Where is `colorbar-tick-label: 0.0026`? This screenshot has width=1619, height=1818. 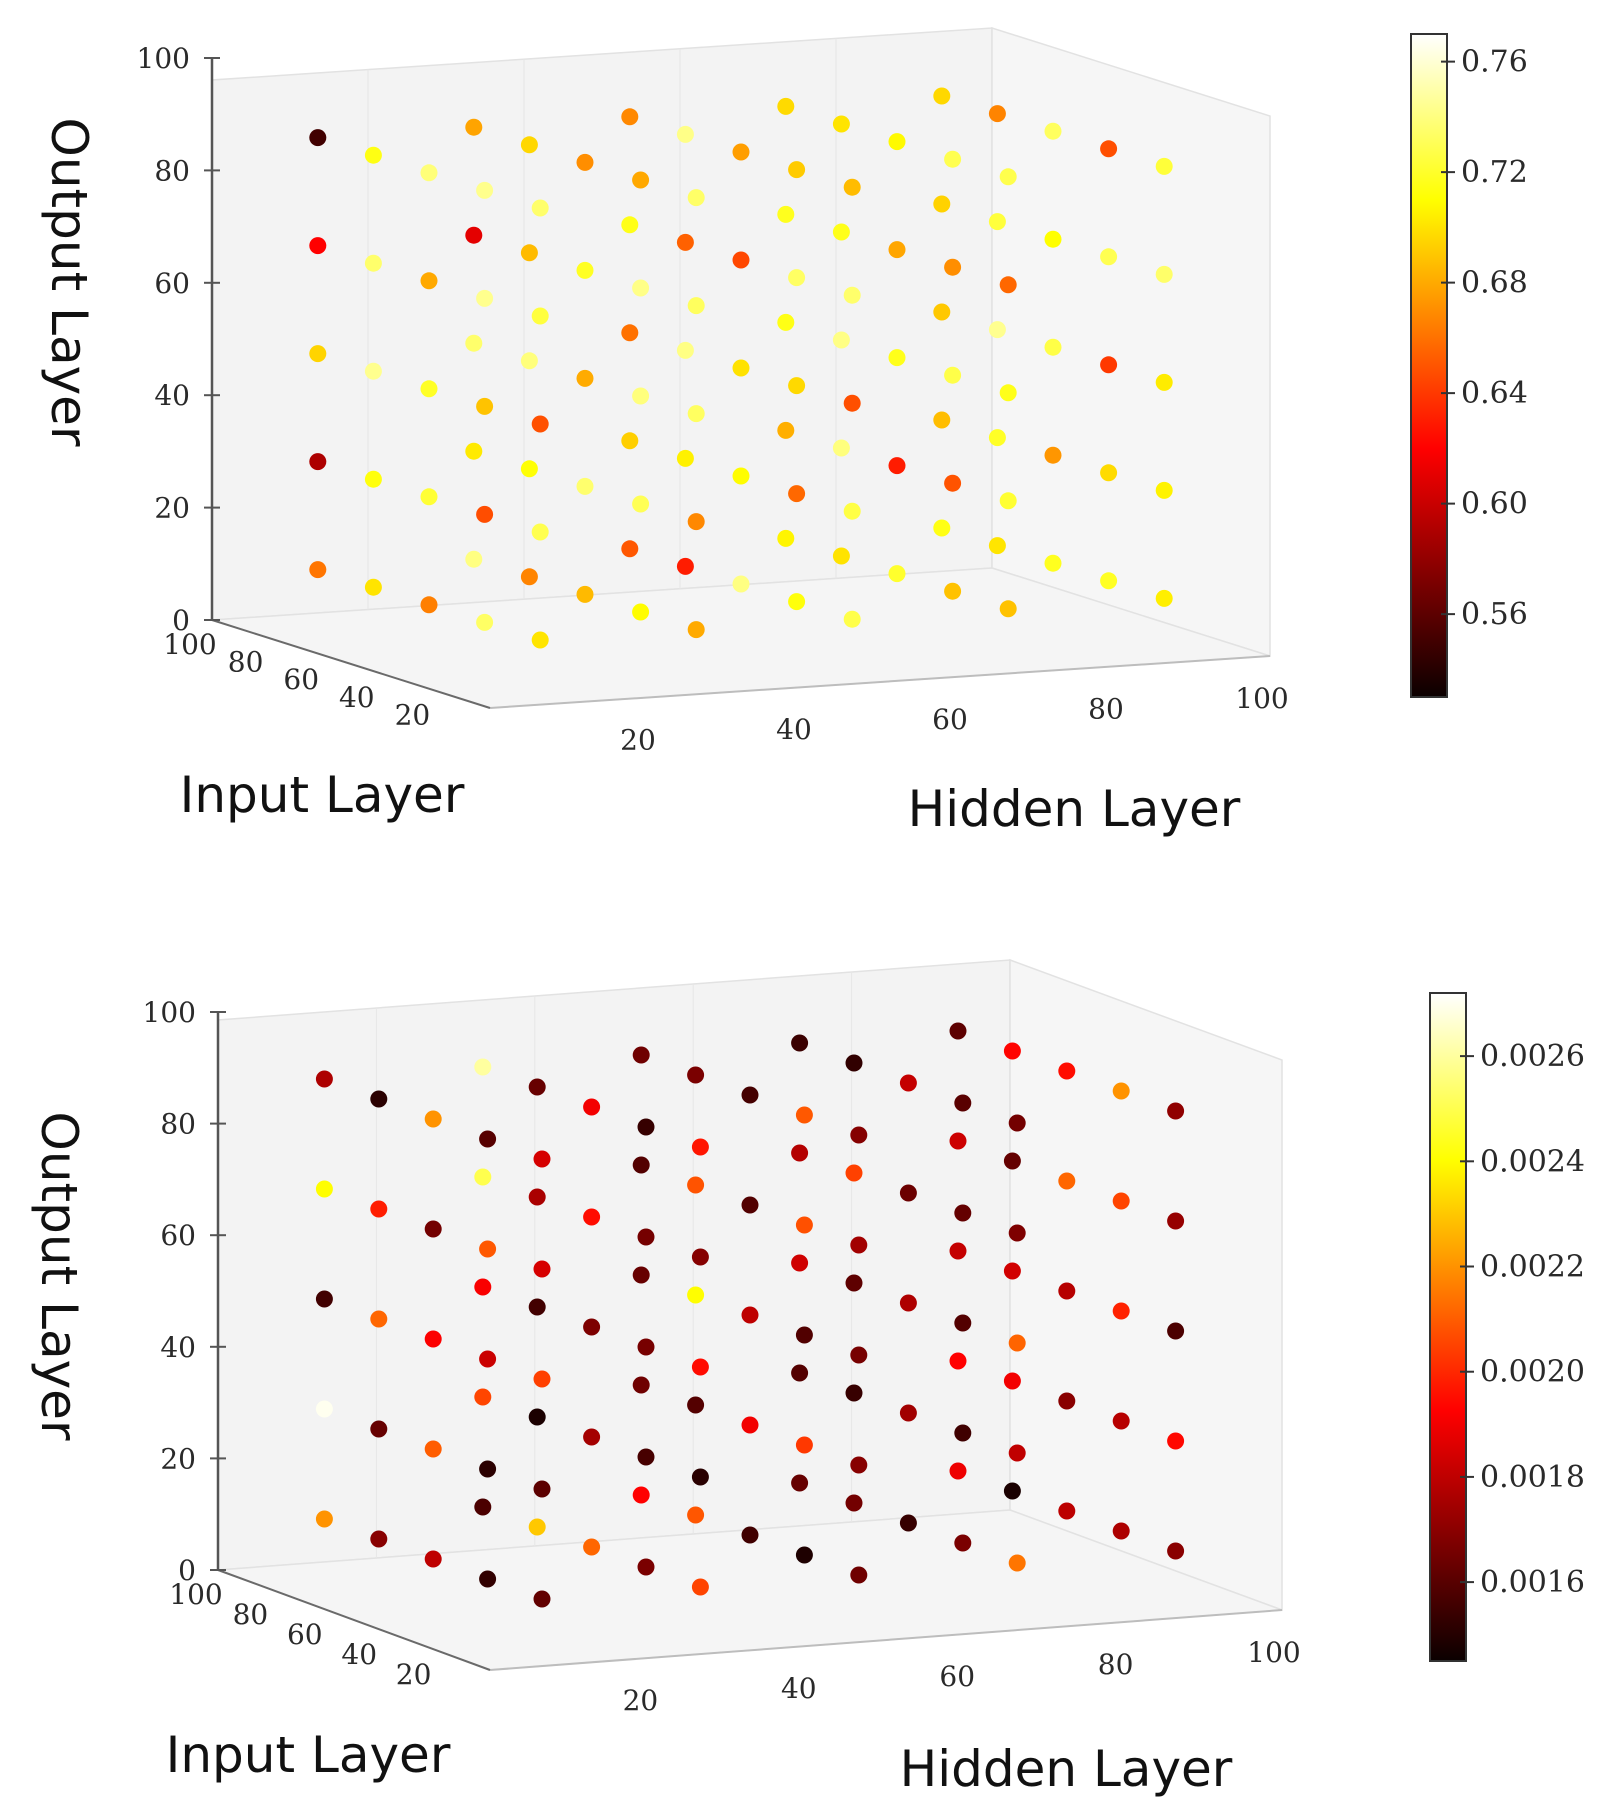 colorbar-tick-label: 0.0026 is located at coordinates (1532, 1056).